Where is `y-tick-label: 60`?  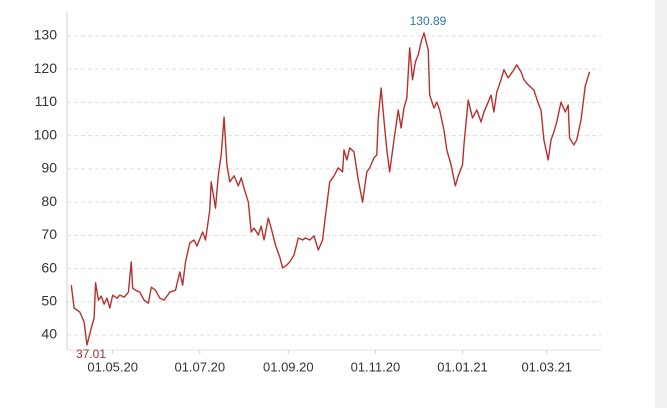
y-tick-label: 60 is located at coordinates (49, 267).